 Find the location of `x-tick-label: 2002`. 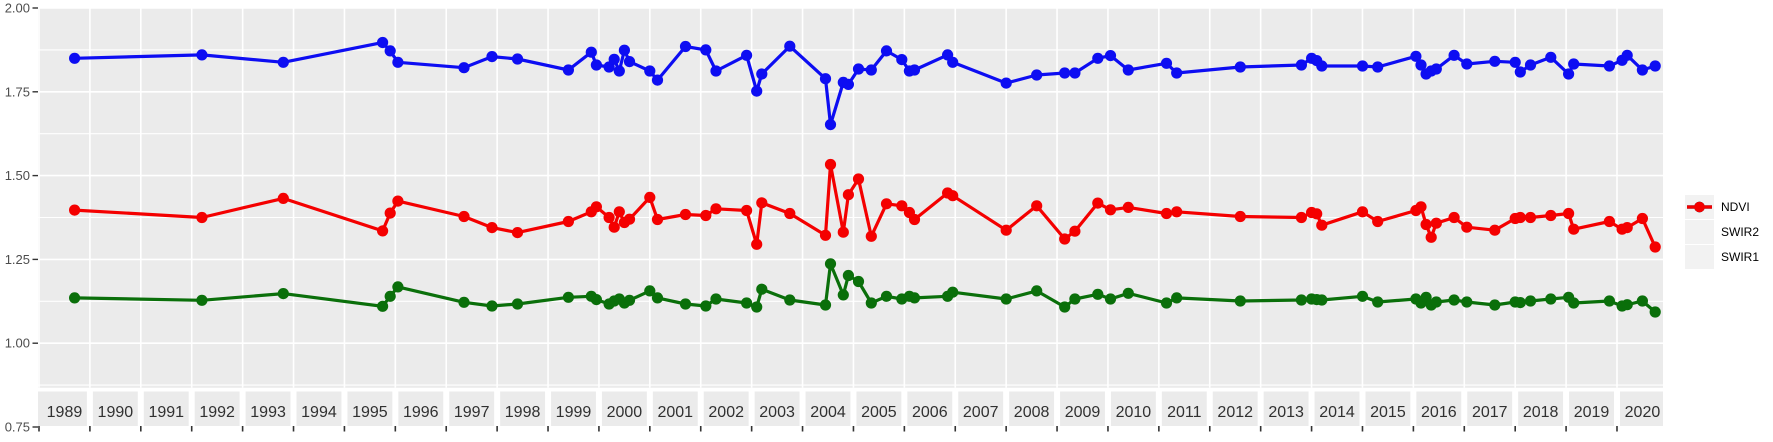

x-tick-label: 2002 is located at coordinates (726, 412).